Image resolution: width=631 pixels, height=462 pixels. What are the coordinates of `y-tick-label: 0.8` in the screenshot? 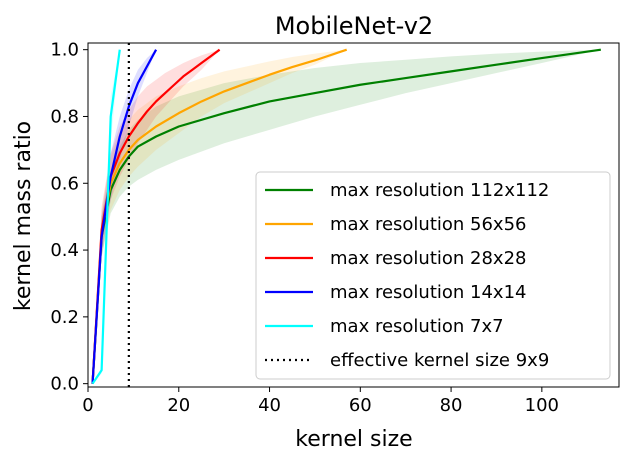 It's located at (64, 116).